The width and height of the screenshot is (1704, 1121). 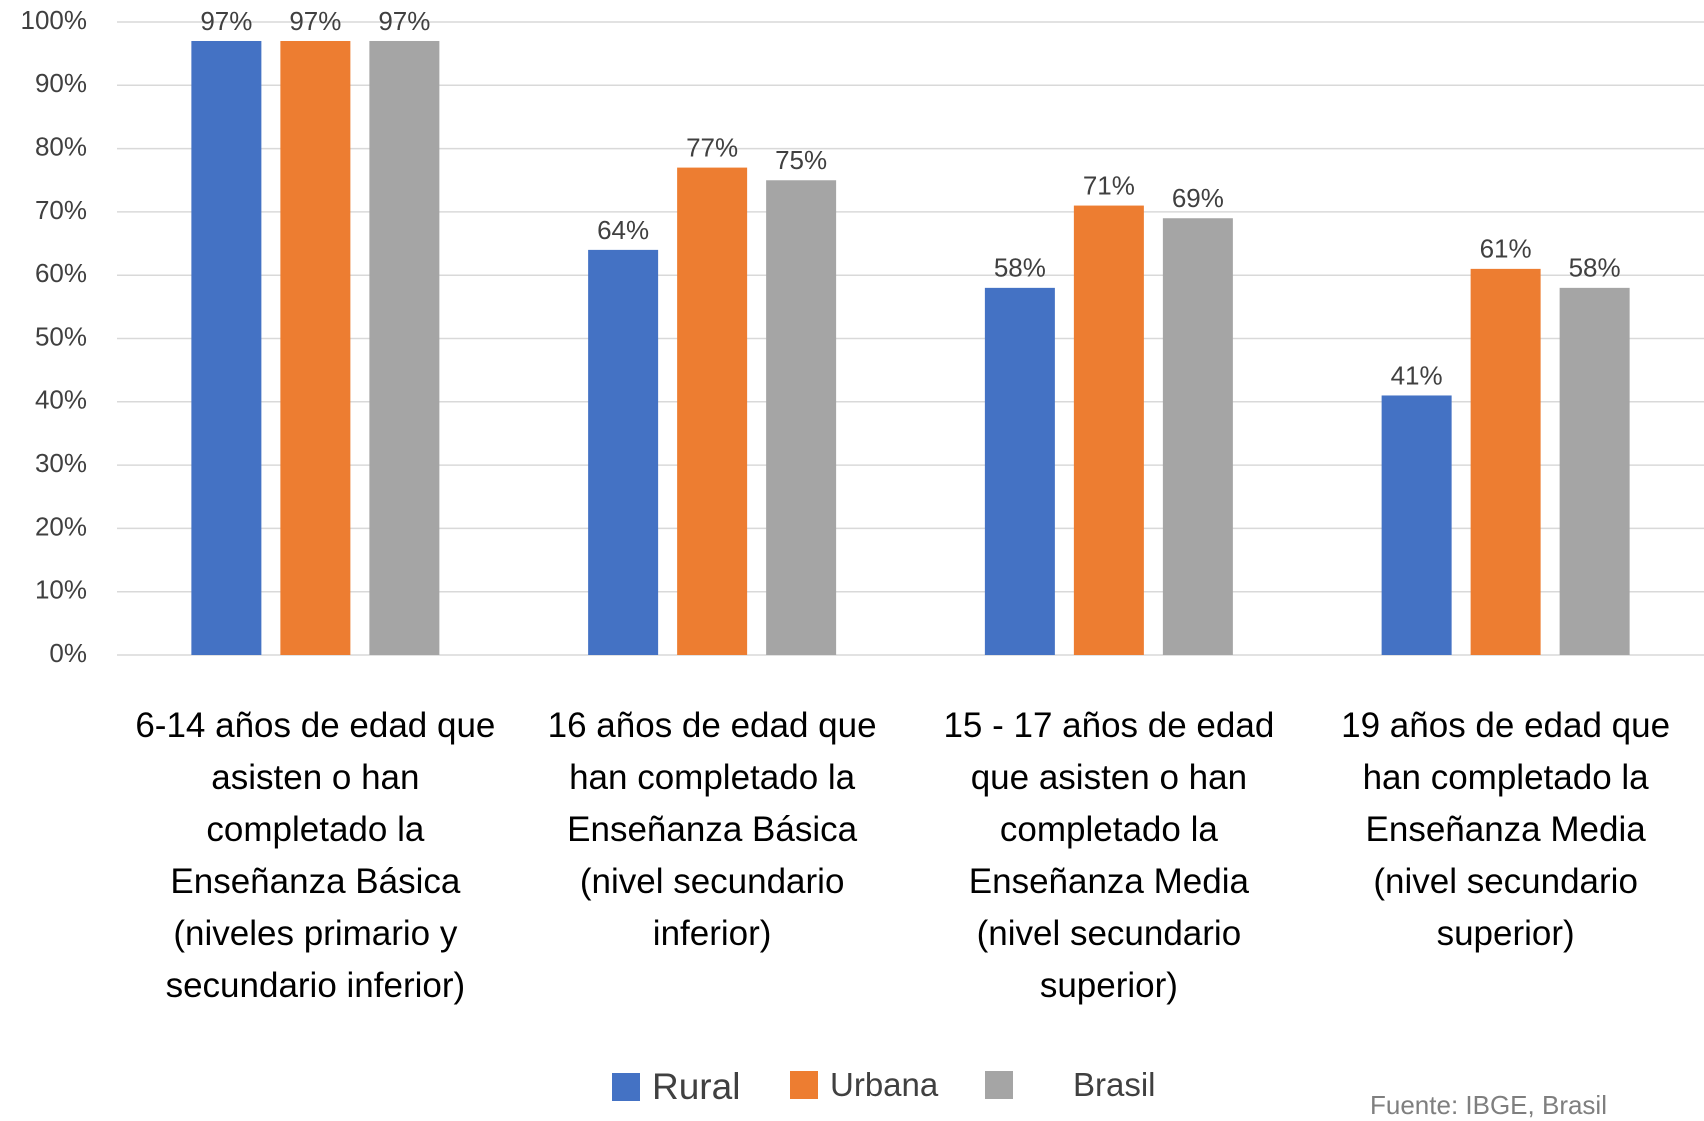 What do you see at coordinates (61, 526) in the screenshot?
I see `y-tick-label: 20%` at bounding box center [61, 526].